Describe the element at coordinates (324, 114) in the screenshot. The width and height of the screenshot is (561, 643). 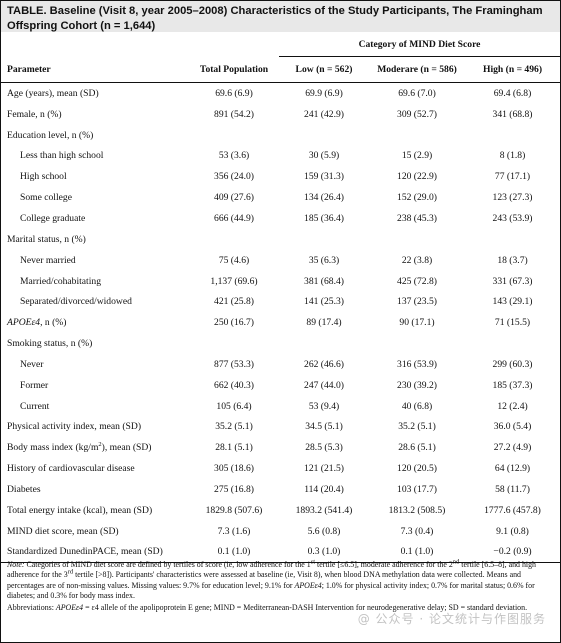
I see `cell-low: 241 (42.9)` at that location.